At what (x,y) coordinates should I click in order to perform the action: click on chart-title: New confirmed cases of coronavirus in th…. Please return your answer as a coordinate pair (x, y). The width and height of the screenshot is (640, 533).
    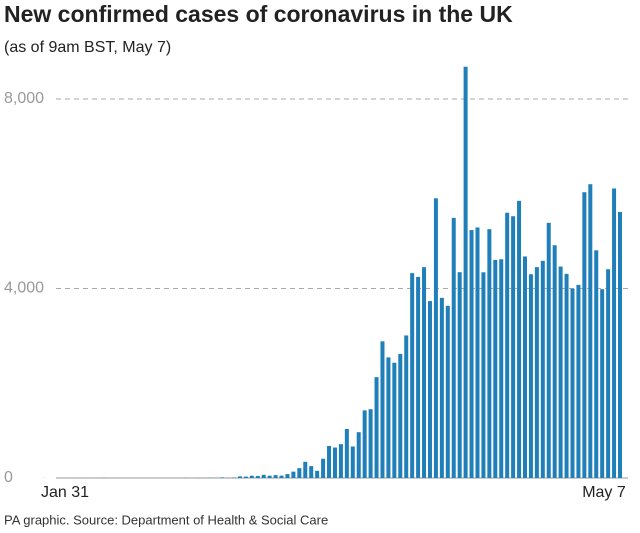
    Looking at the image, I should click on (258, 14).